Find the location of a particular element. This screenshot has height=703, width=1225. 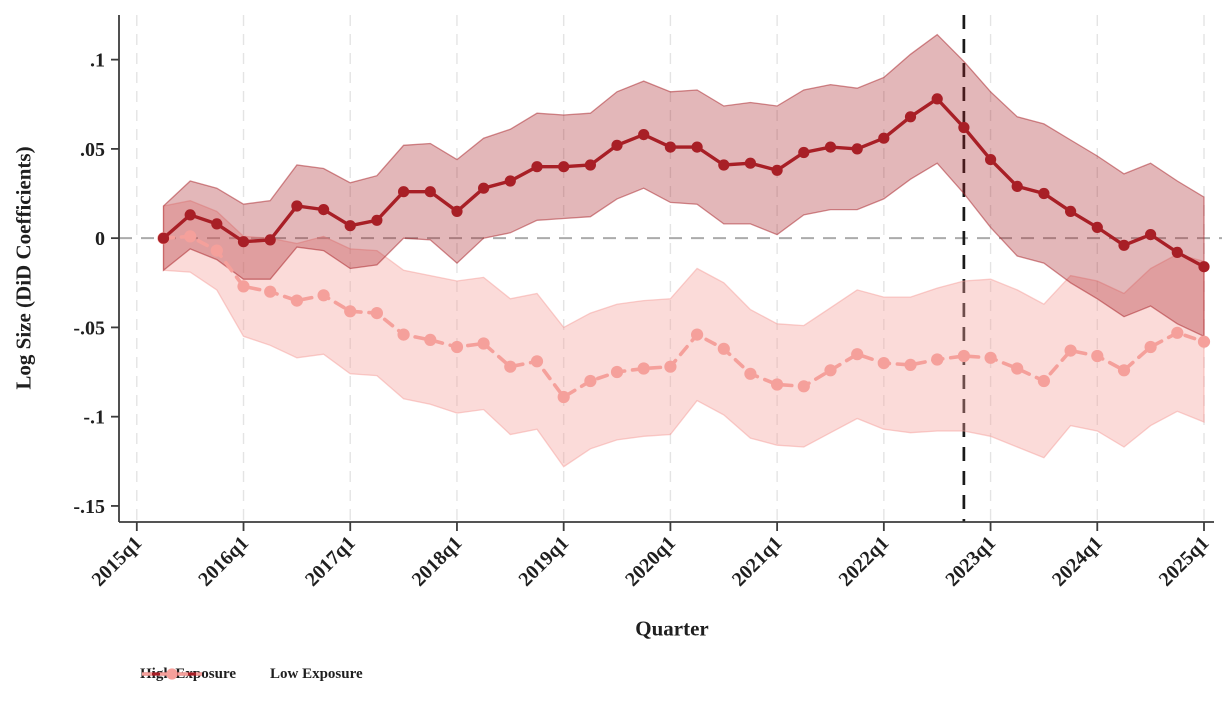

x-tick-label-2016q1: 2016q1 is located at coordinates (223, 561).